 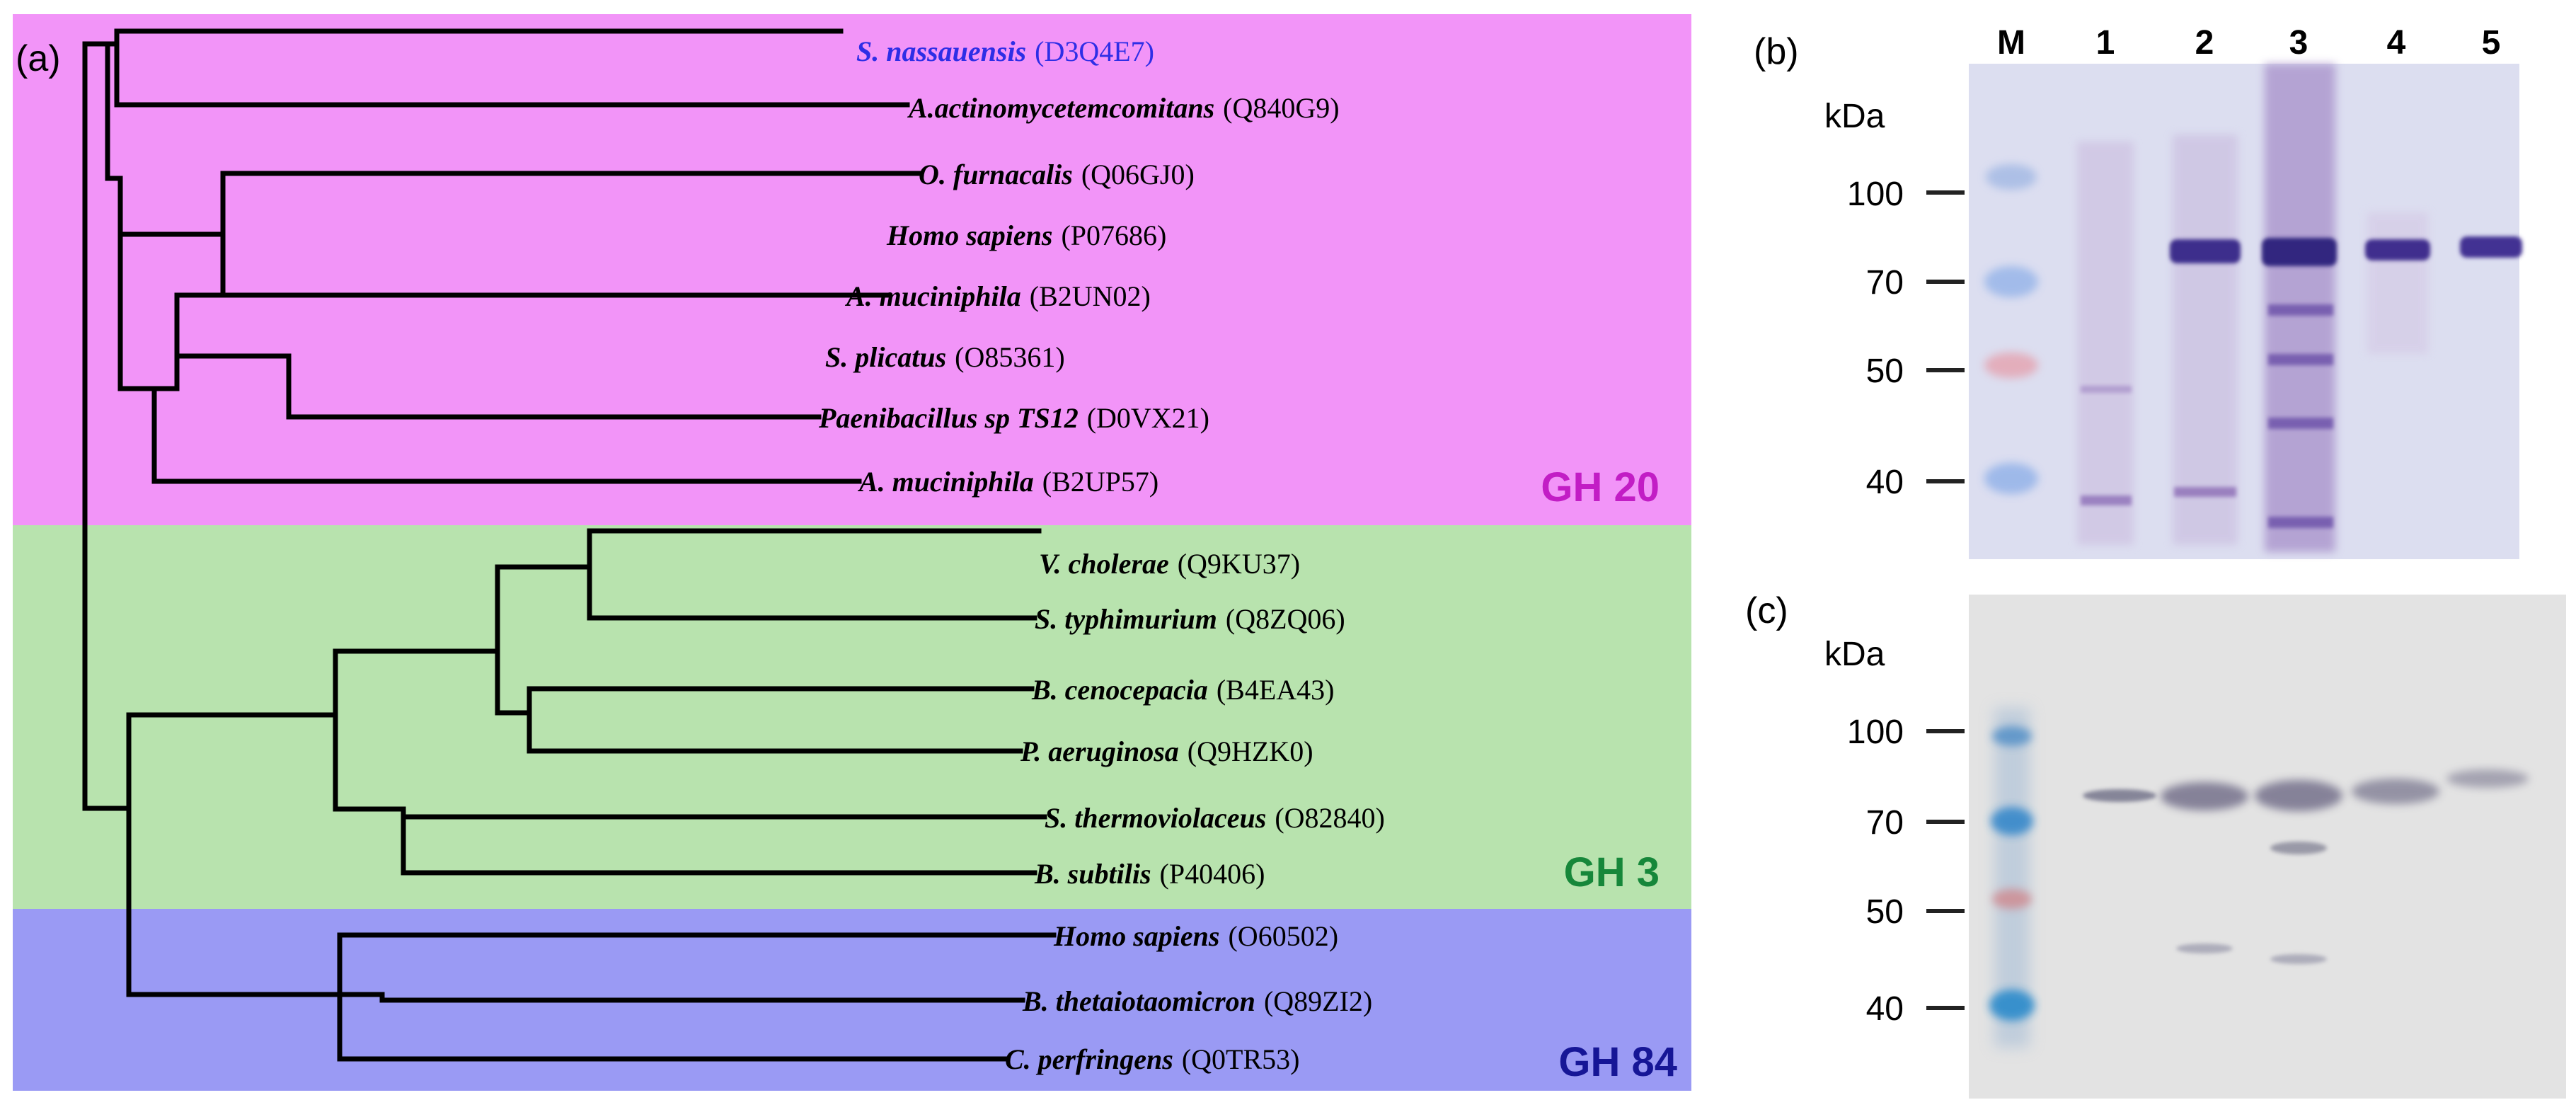 I want to click on taxon-accession: (Q840G9), so click(x=1281, y=108).